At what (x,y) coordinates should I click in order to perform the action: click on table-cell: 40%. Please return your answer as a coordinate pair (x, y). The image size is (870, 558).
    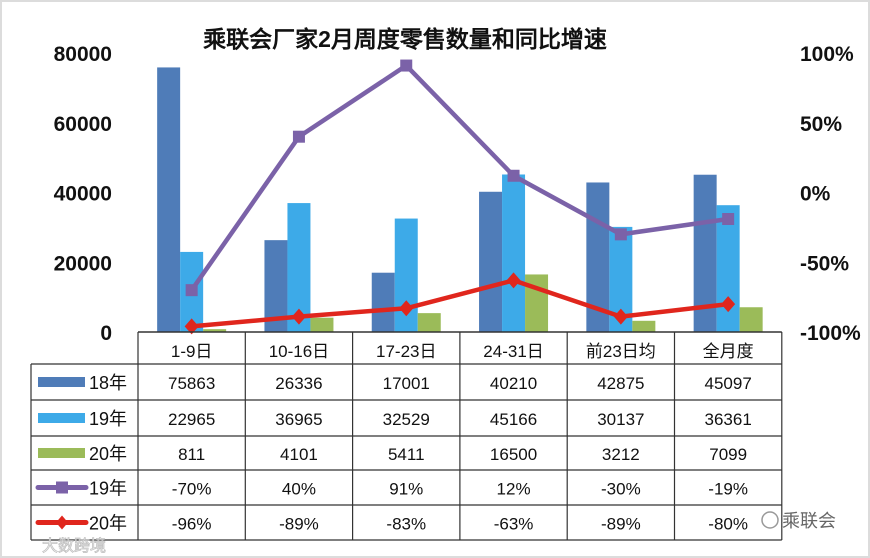
    Looking at the image, I should click on (299, 489).